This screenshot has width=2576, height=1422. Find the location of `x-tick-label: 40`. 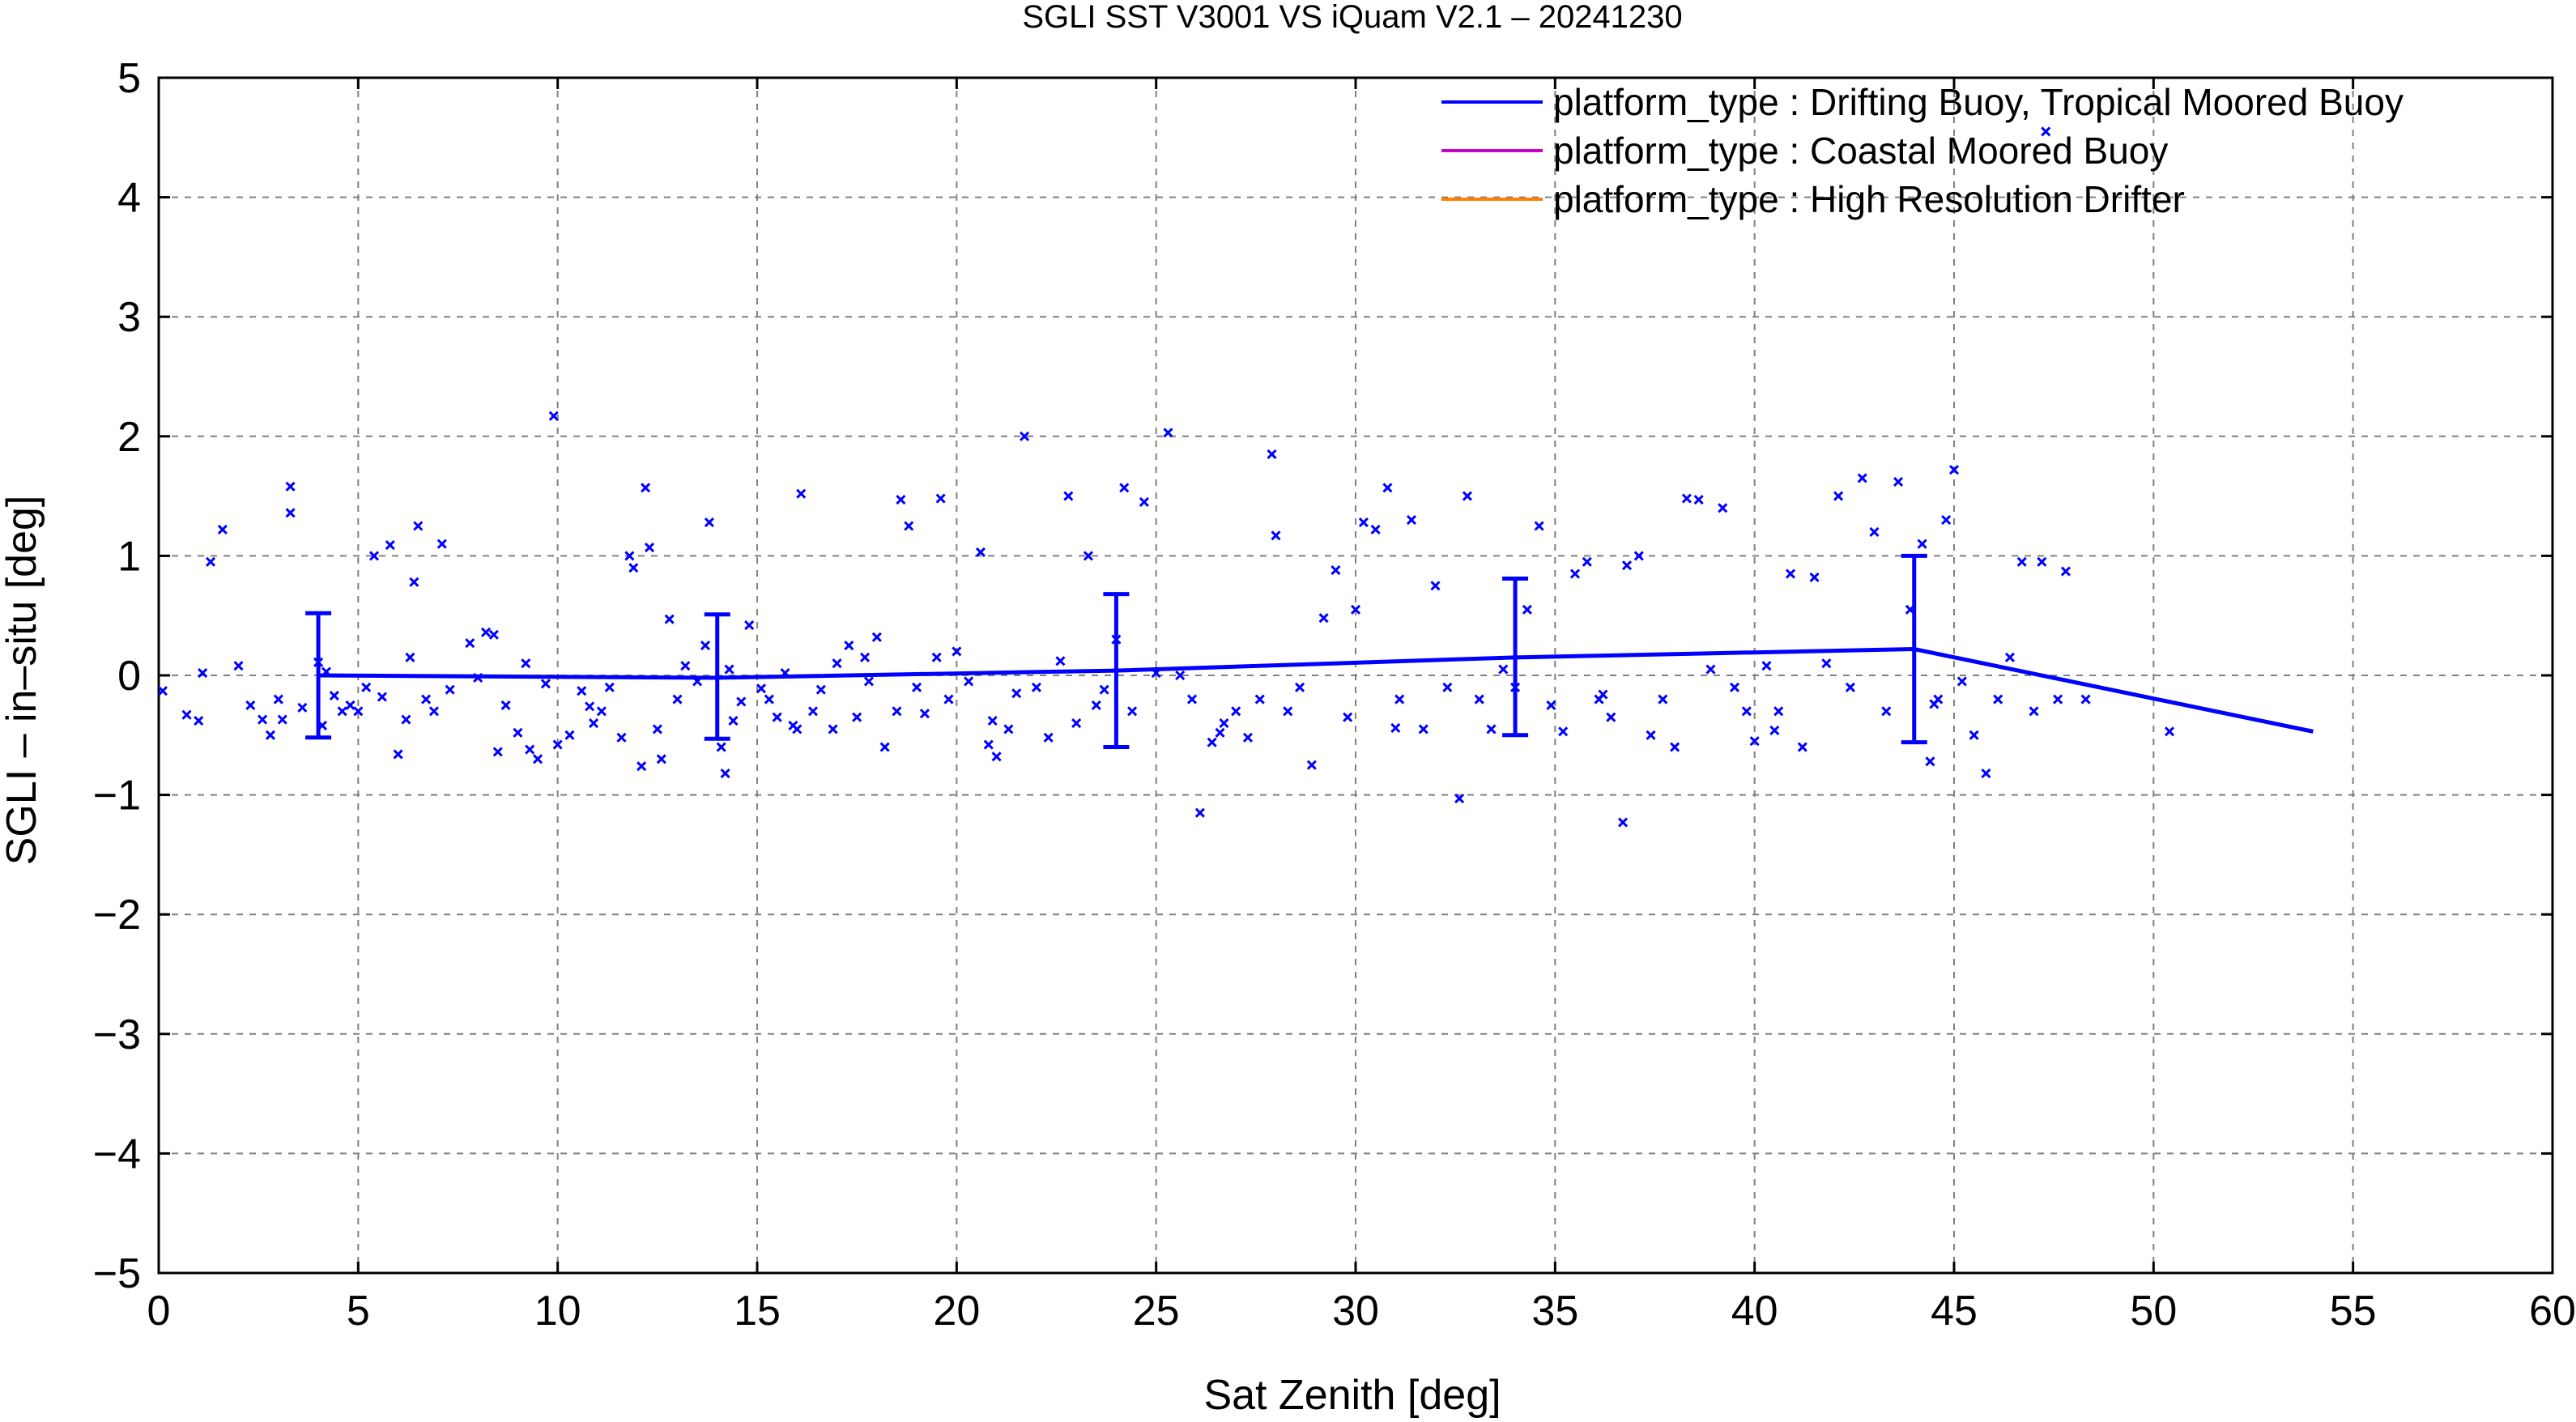

x-tick-label: 40 is located at coordinates (1754, 1311).